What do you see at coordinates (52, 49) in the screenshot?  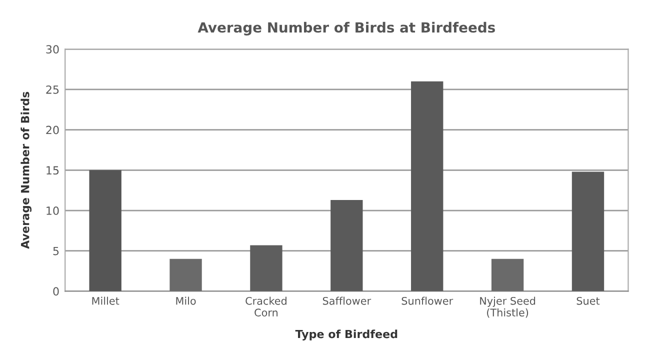 I see `y-tick-label: 30` at bounding box center [52, 49].